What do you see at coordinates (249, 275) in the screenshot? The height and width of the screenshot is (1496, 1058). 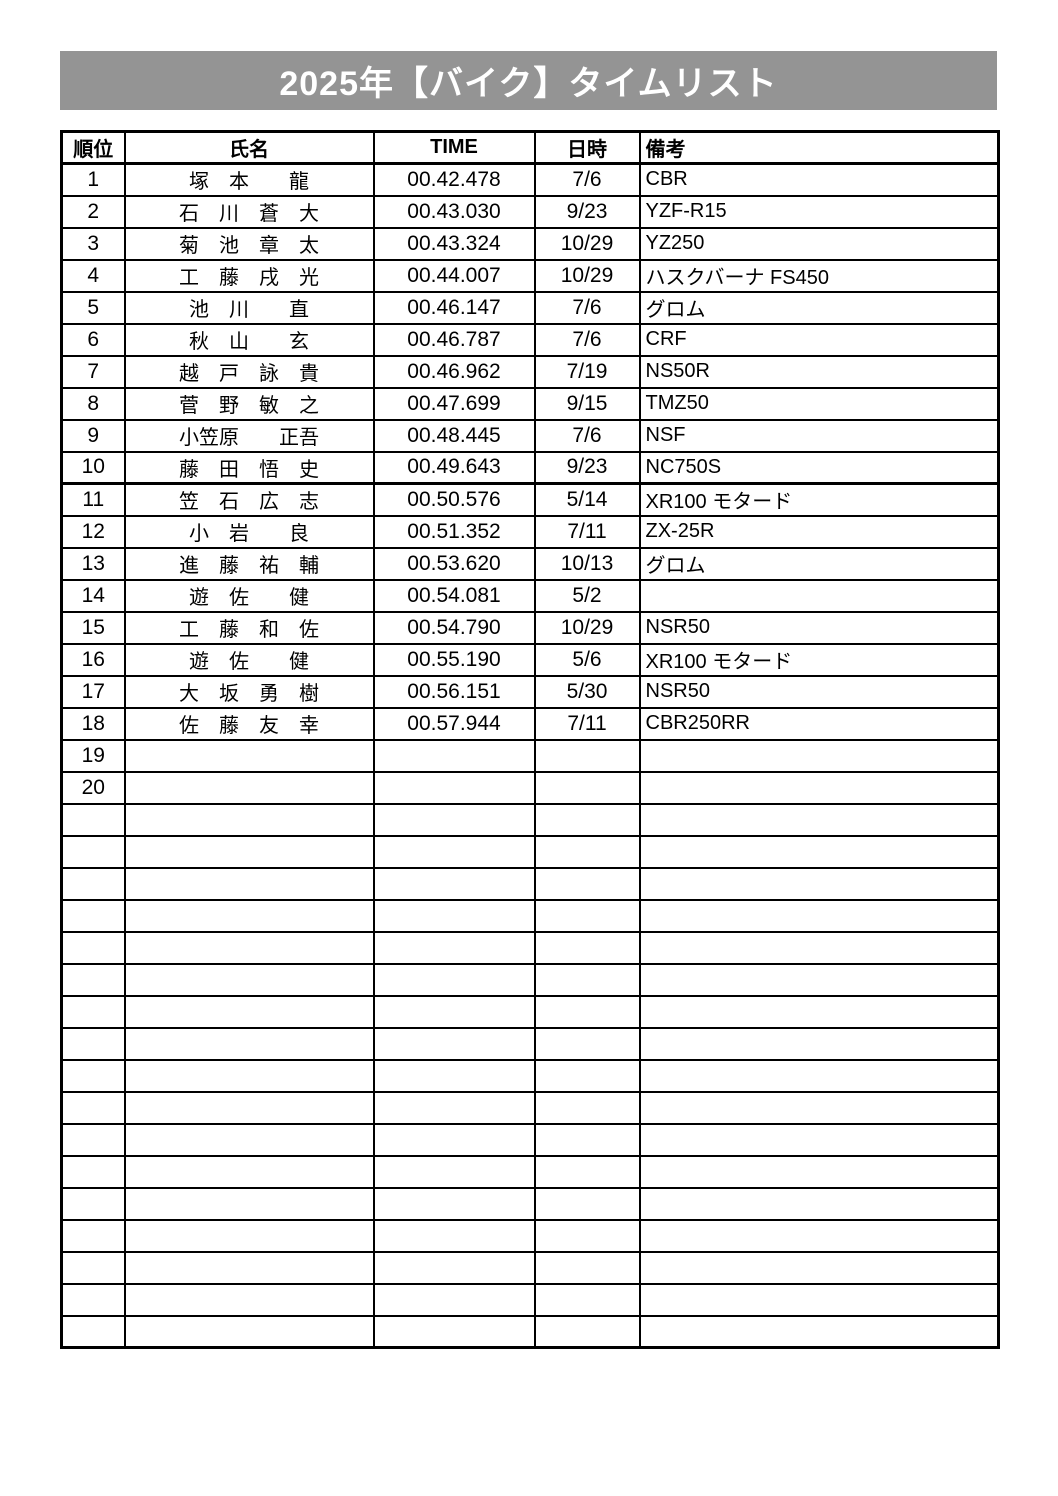 I see `name-cell: 工 藤 戌 光` at bounding box center [249, 275].